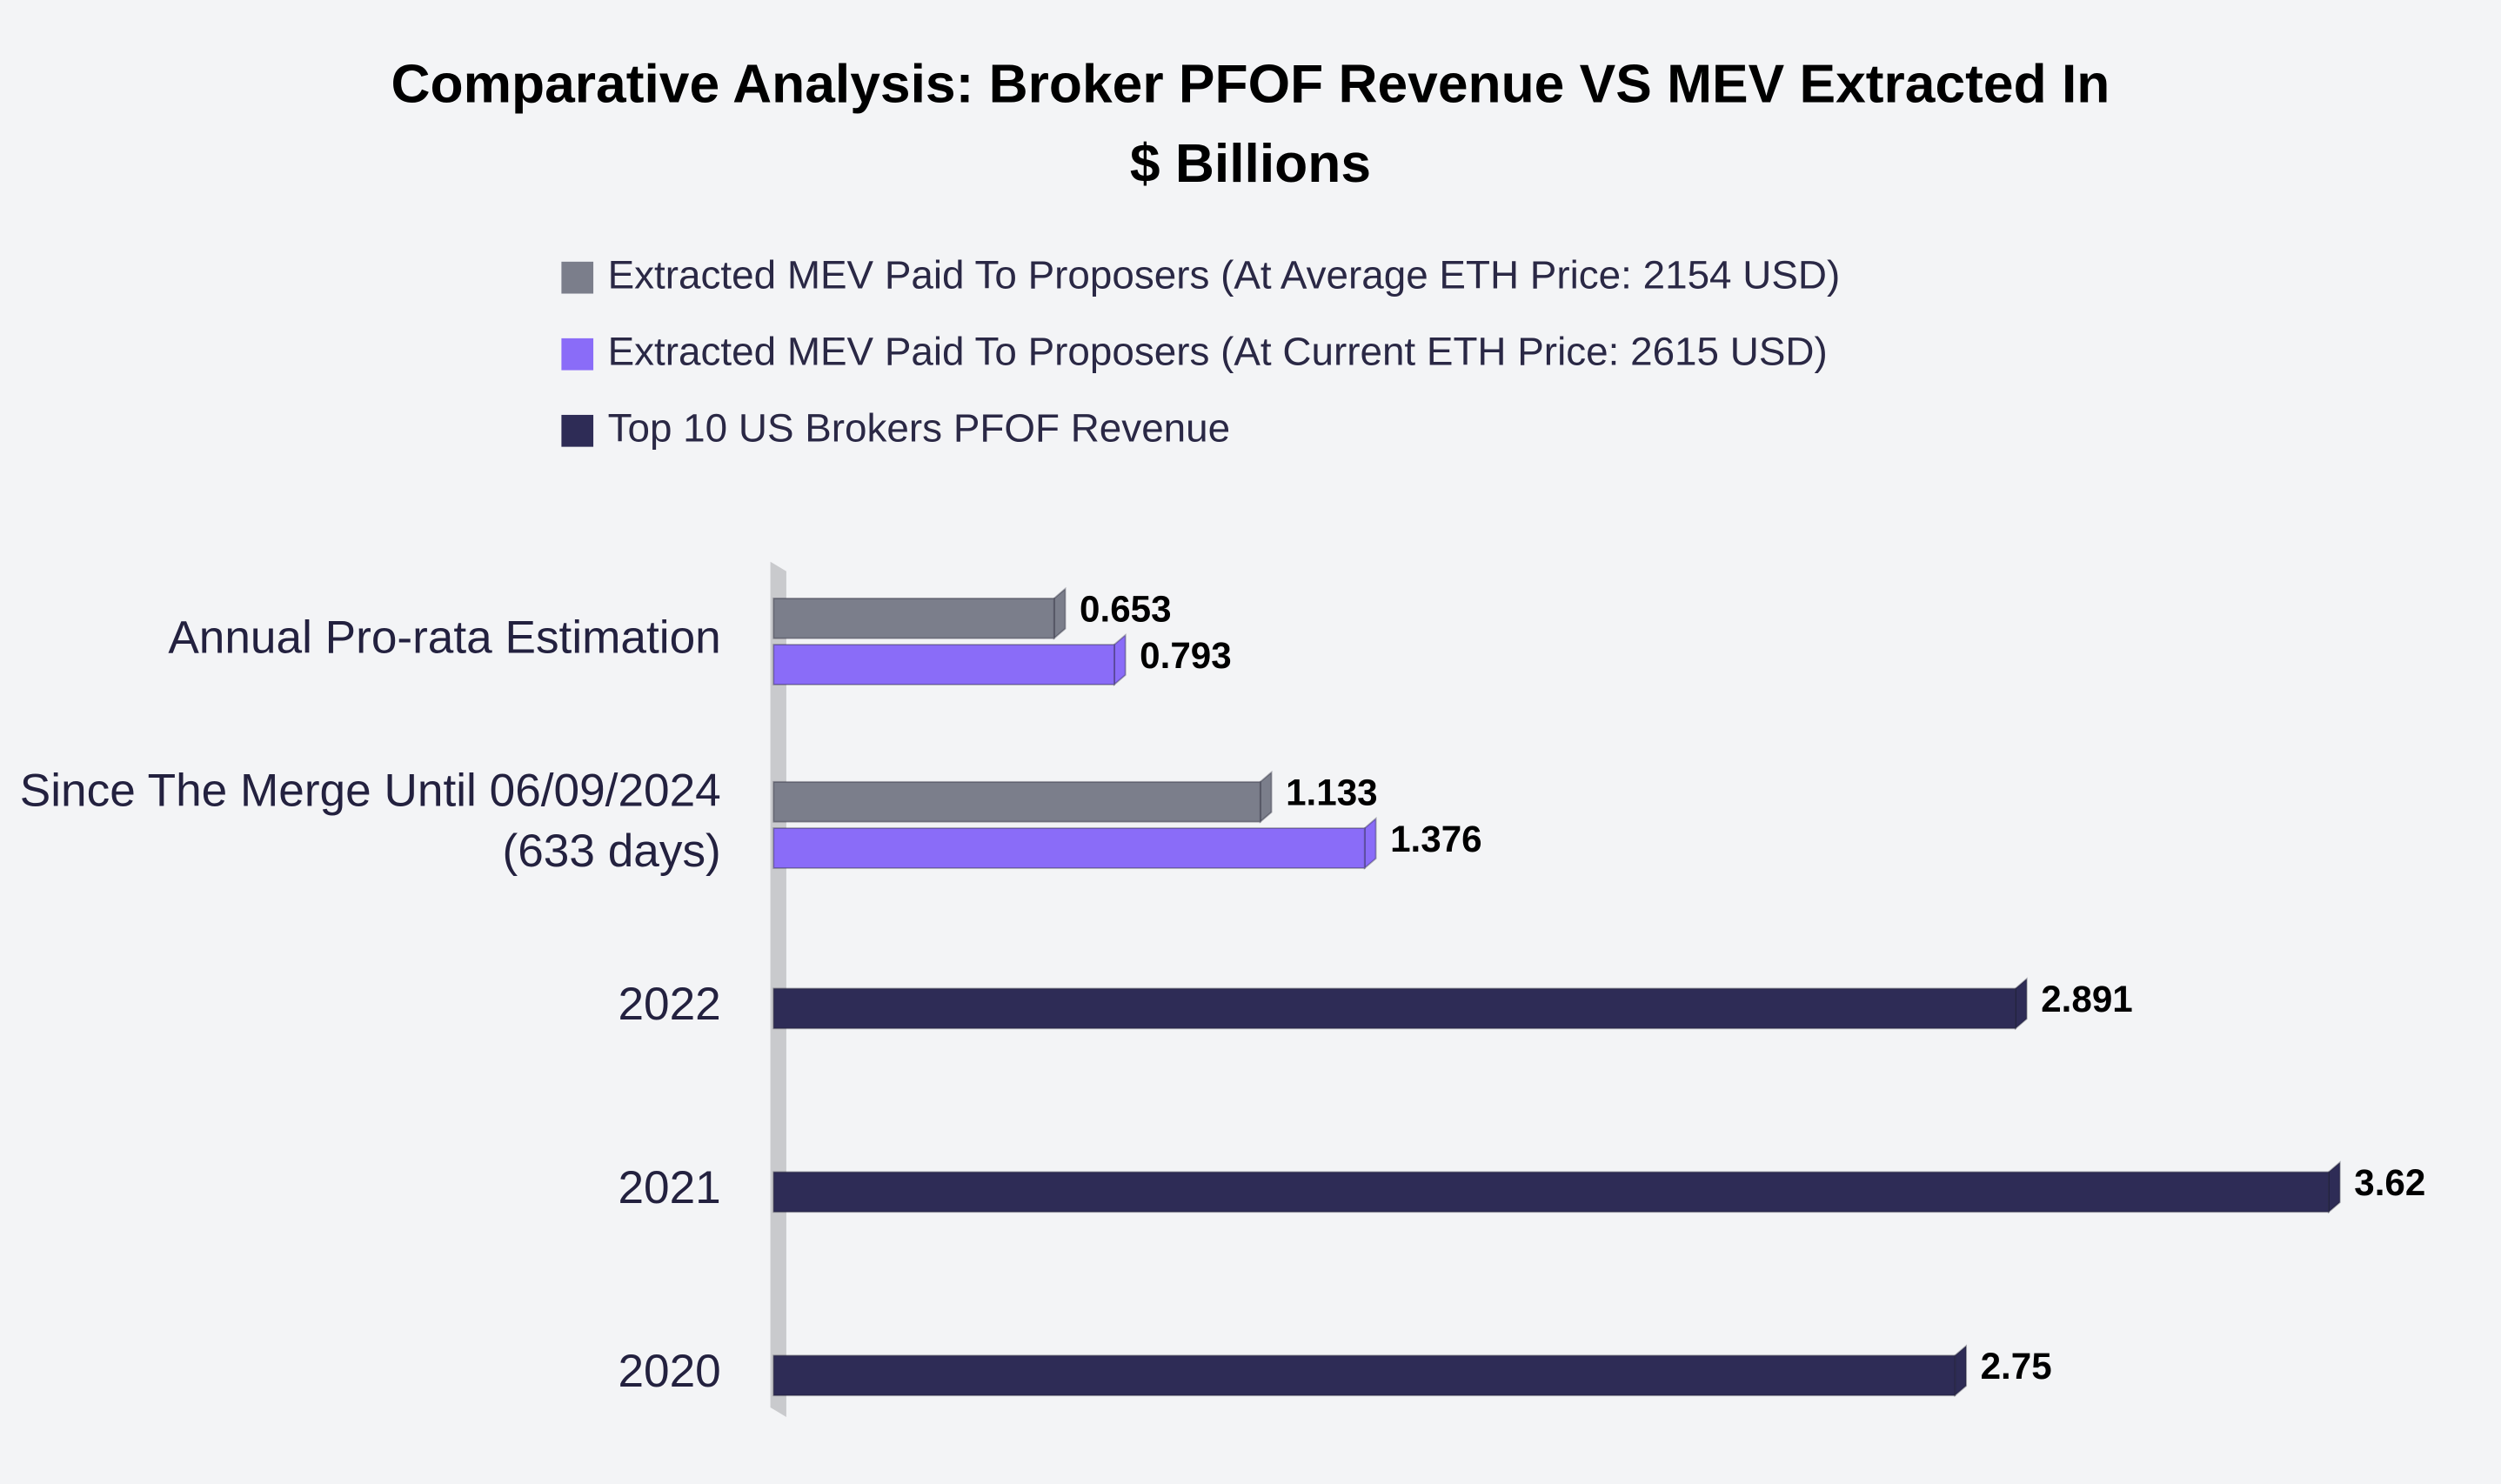  Describe the element at coordinates (1186, 655) in the screenshot. I see `data-label: 0.793` at that location.